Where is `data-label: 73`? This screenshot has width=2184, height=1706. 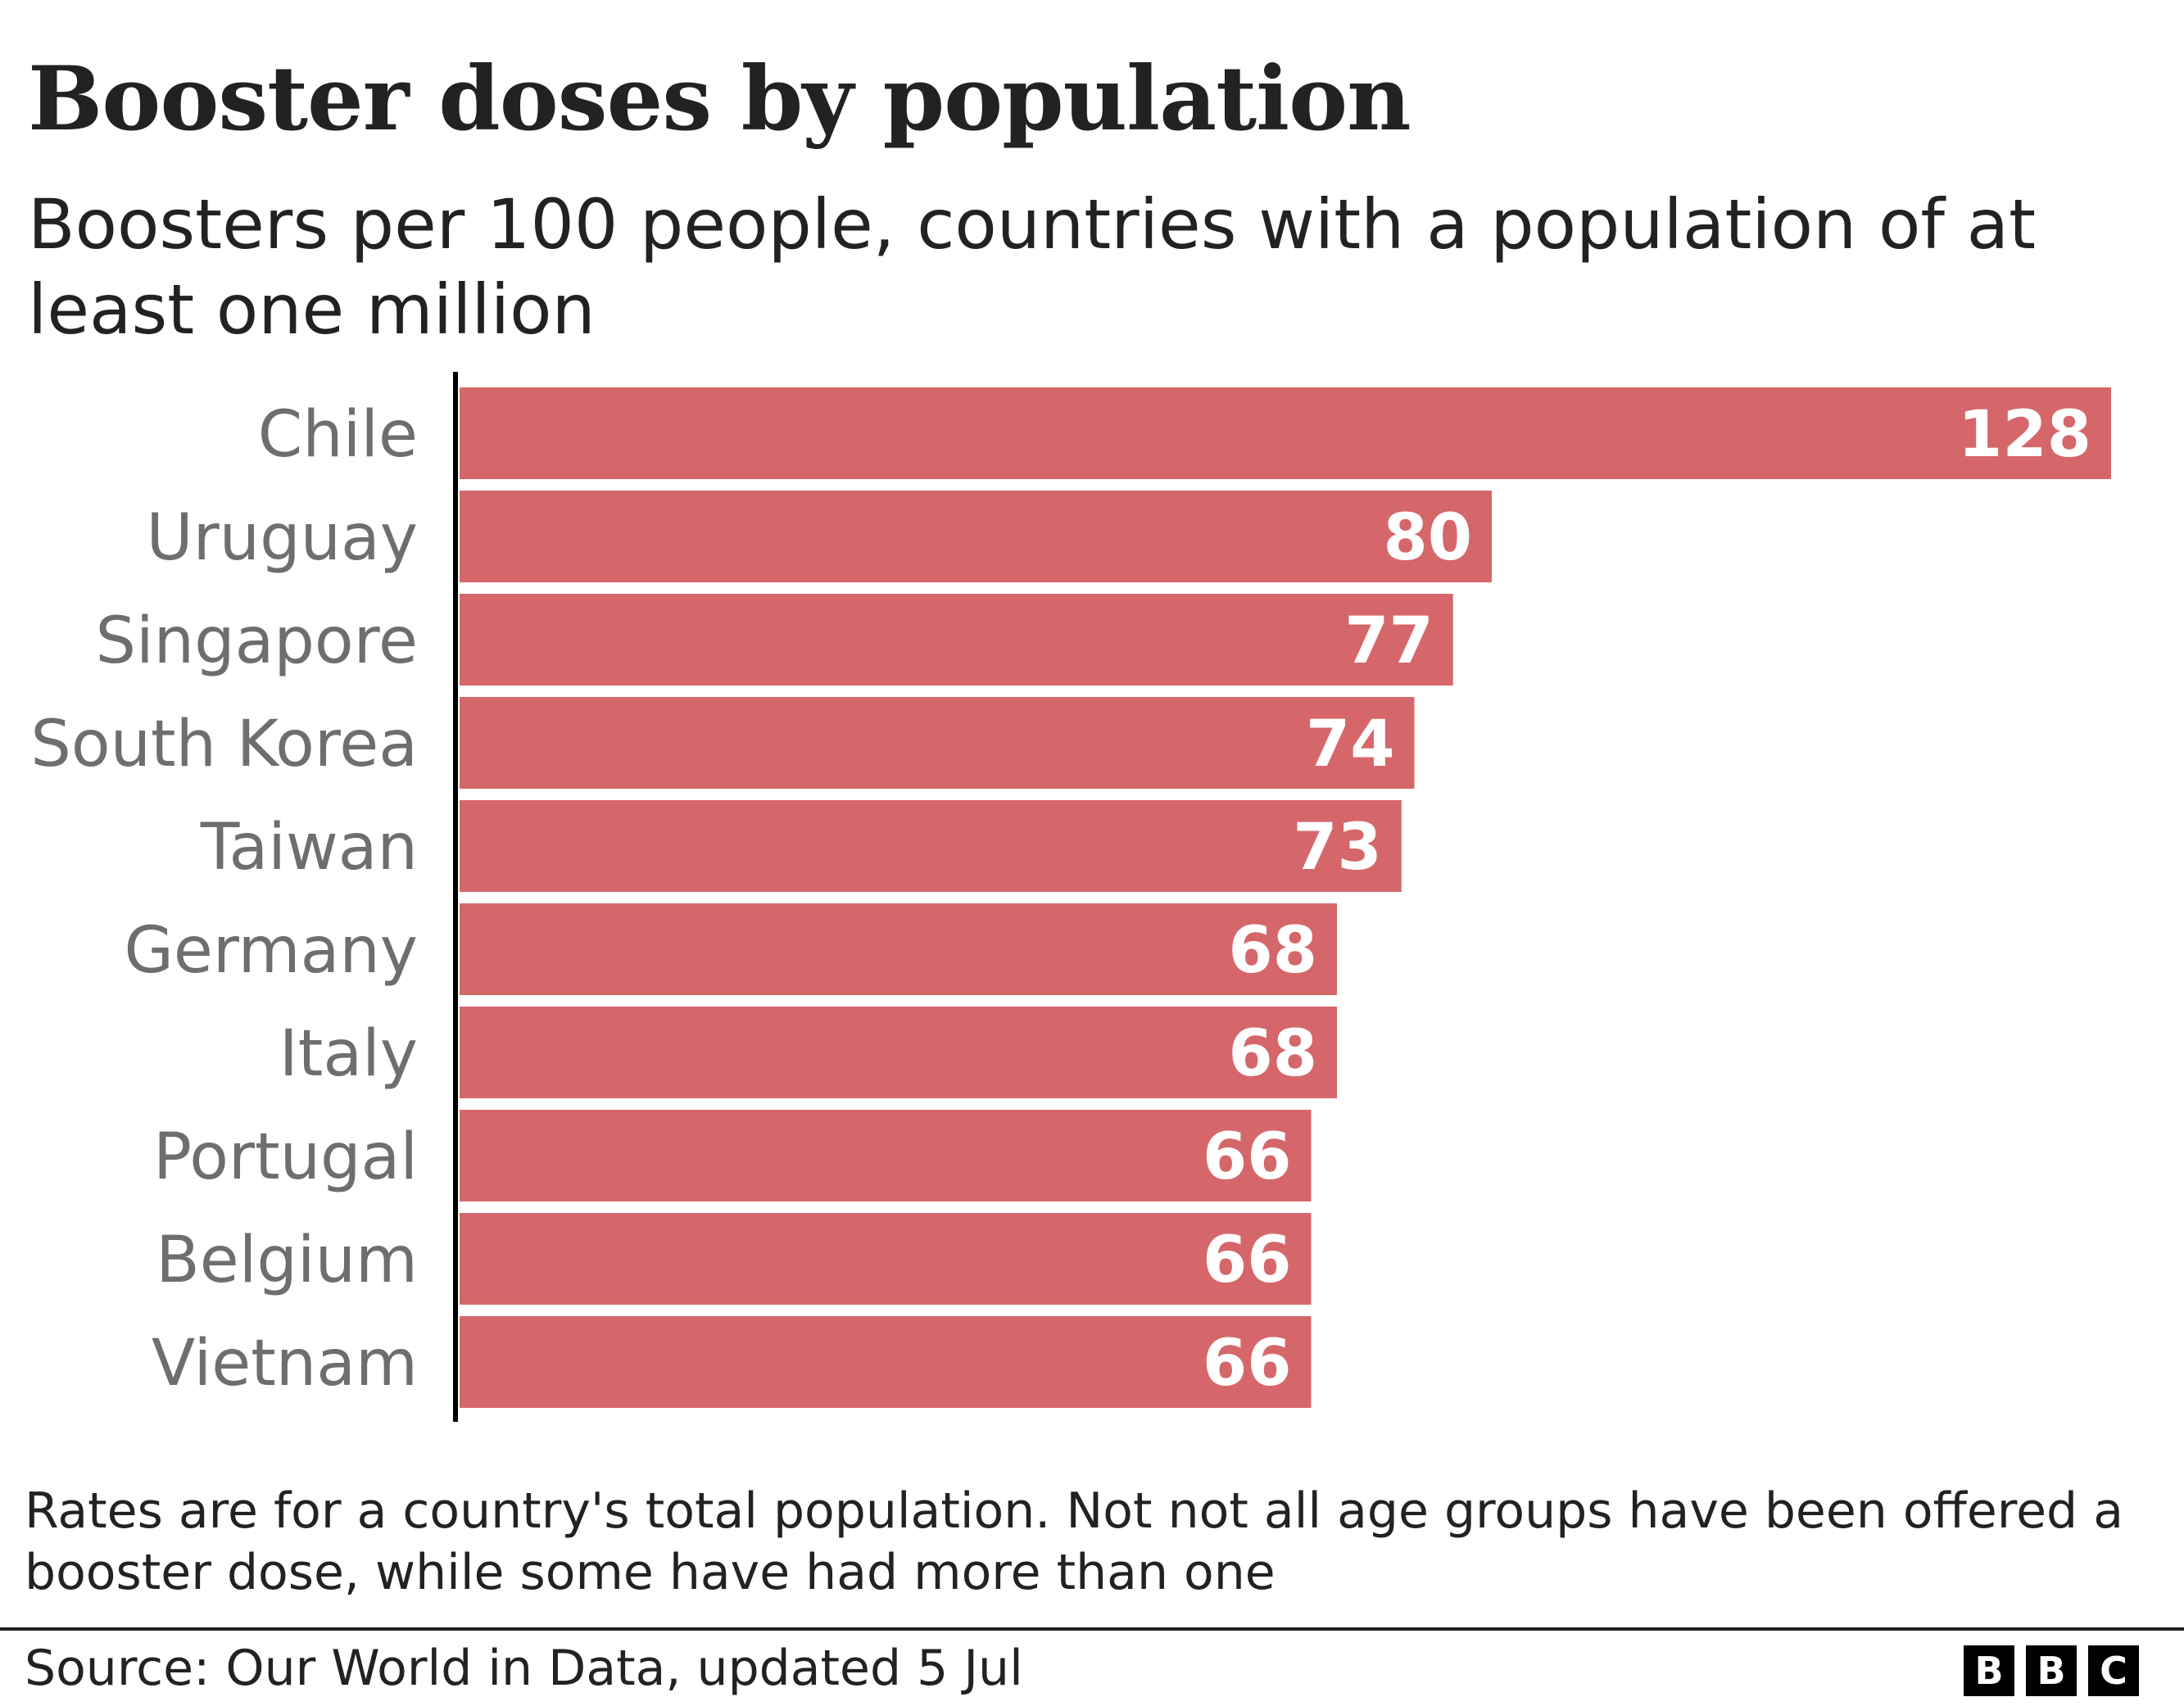
data-label: 73 is located at coordinates (1337, 848).